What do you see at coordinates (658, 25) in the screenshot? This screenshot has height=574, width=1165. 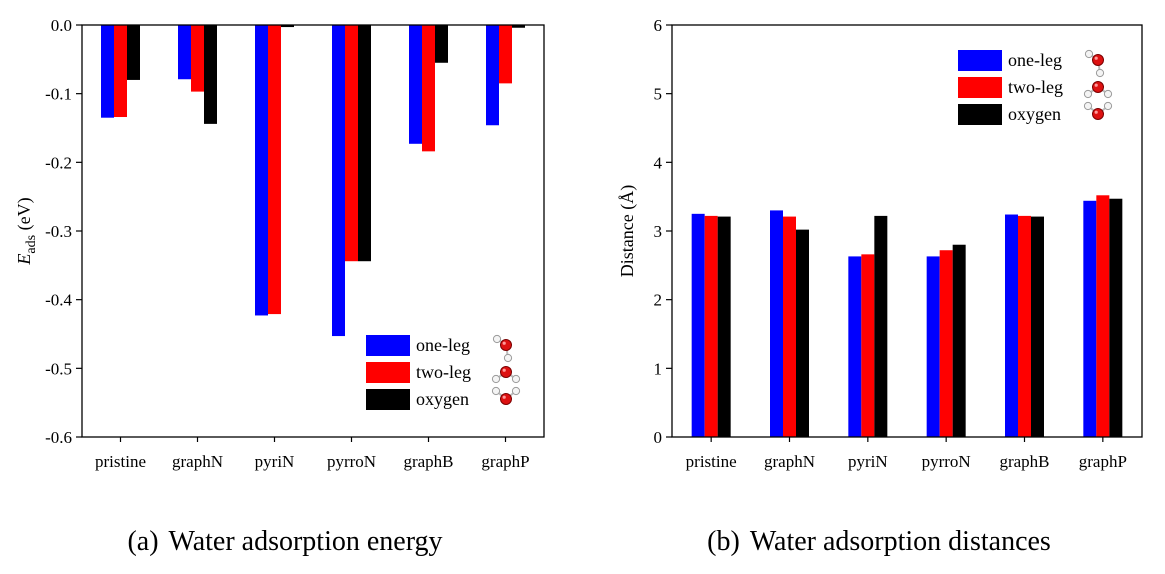 I see `y-tick-label: 6` at bounding box center [658, 25].